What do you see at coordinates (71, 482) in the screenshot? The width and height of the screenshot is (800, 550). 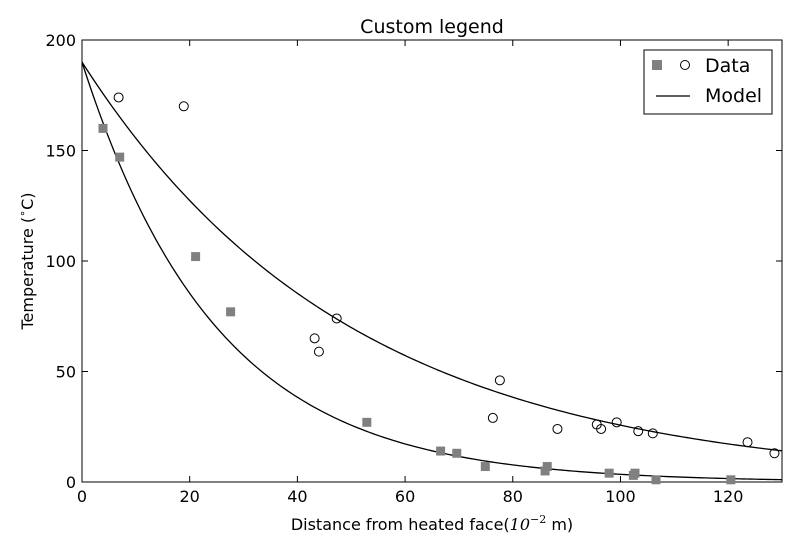 I see `y-tick-label: 0` at bounding box center [71, 482].